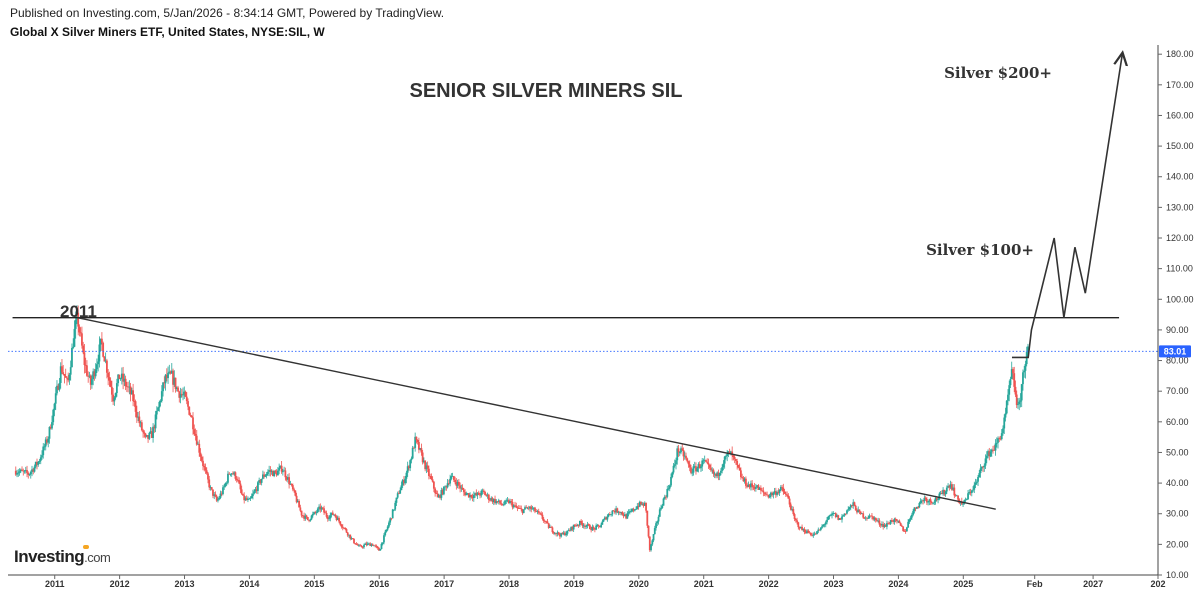  What do you see at coordinates (49, 556) in the screenshot?
I see `logo-brand: Investing` at bounding box center [49, 556].